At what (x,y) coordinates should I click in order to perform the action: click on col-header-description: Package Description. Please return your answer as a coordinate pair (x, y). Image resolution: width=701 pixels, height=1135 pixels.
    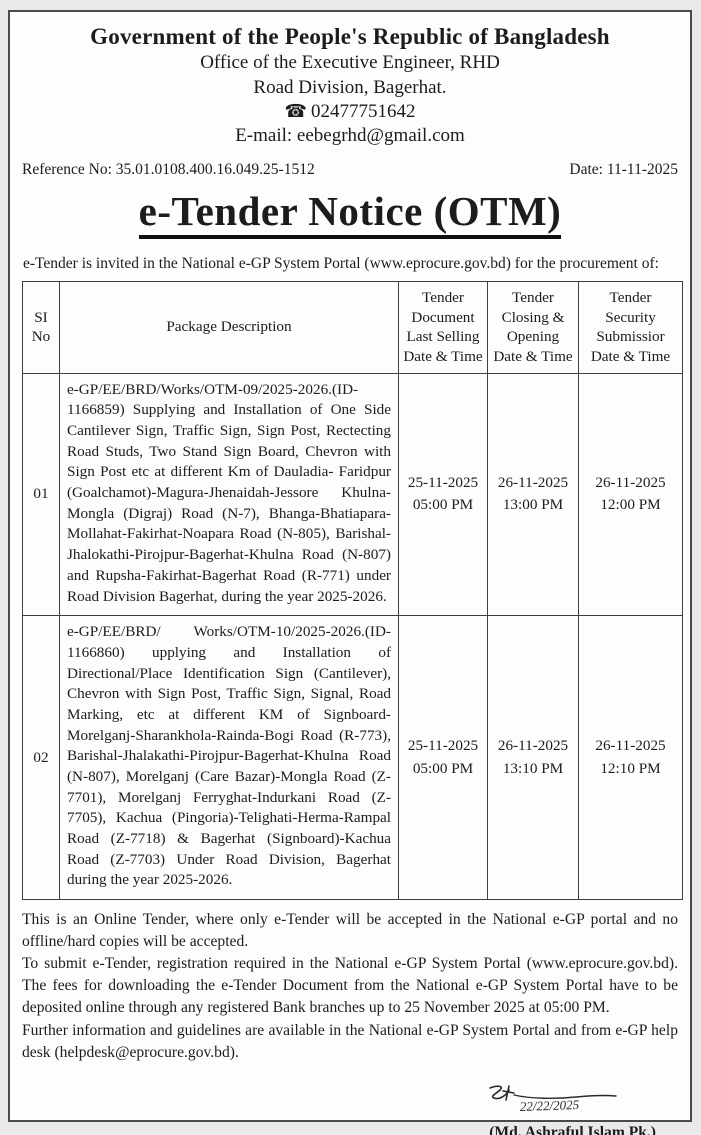
    Looking at the image, I should click on (229, 327).